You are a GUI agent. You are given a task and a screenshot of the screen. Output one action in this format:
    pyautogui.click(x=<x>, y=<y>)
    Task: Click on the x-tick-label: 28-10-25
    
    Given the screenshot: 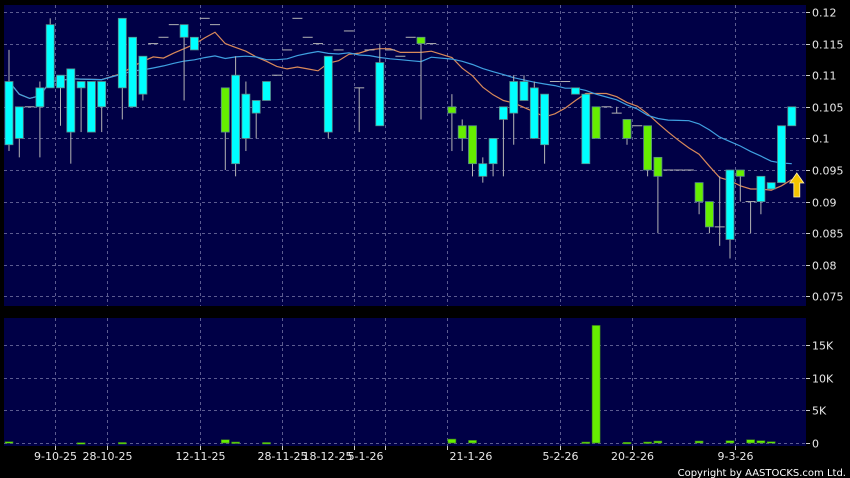 What is the action you would take?
    pyautogui.click(x=108, y=456)
    